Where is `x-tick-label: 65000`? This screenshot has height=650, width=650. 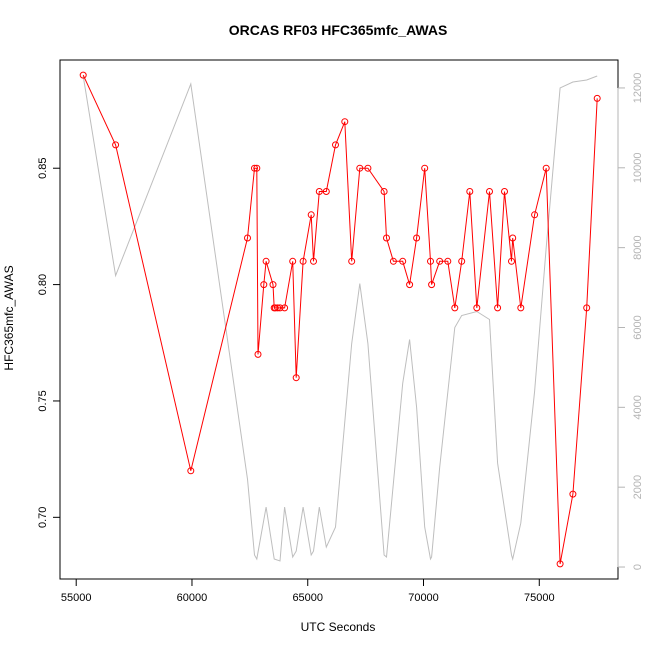 x-tick-label: 65000 is located at coordinates (307, 598).